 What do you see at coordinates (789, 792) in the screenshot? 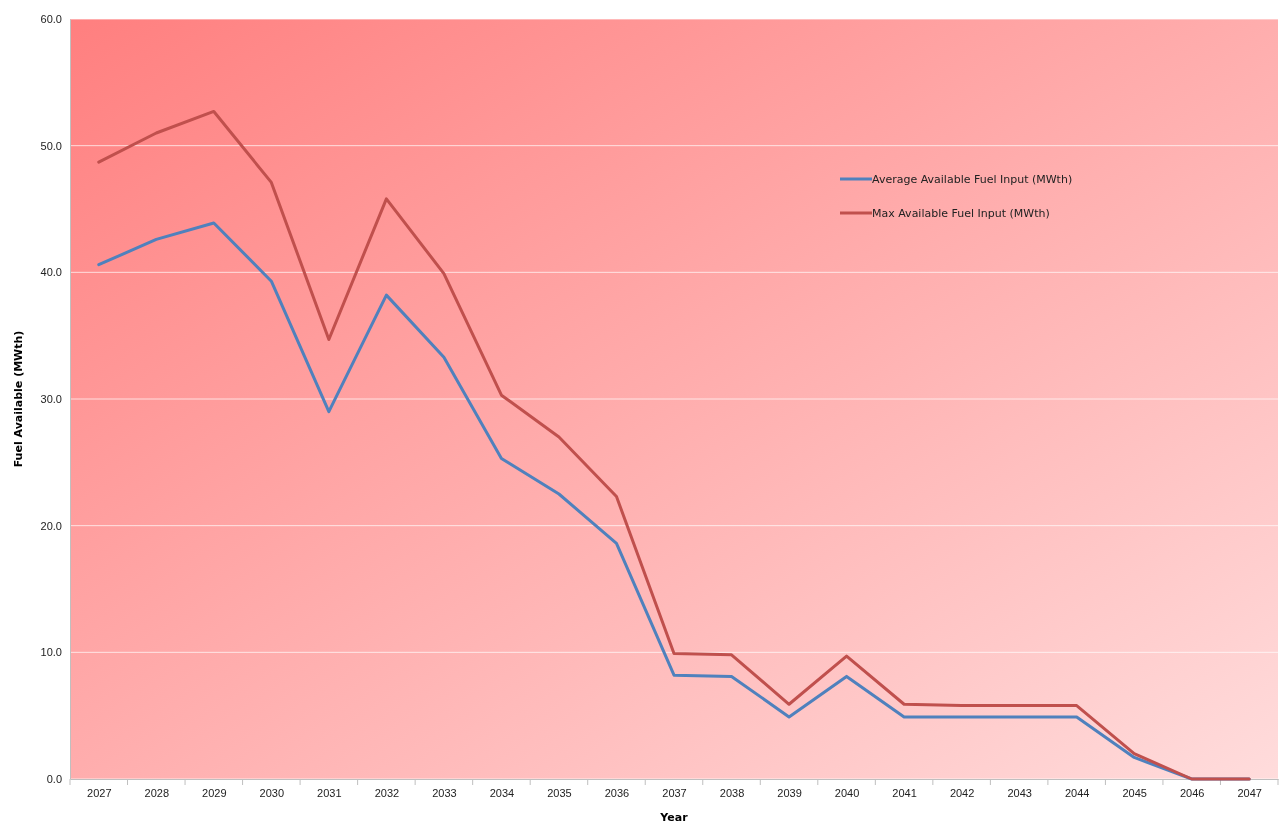
I see `x-tick-label: 2039` at bounding box center [789, 792].